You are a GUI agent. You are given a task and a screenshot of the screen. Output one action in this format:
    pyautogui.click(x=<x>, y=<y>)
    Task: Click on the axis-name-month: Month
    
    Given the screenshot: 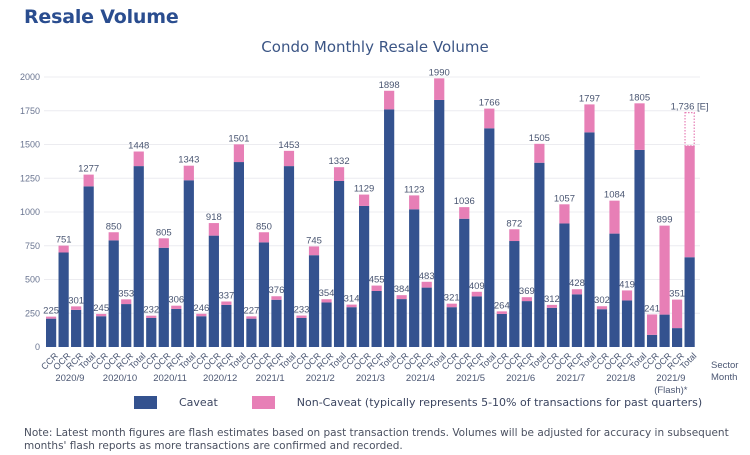 What is the action you would take?
    pyautogui.click(x=724, y=377)
    